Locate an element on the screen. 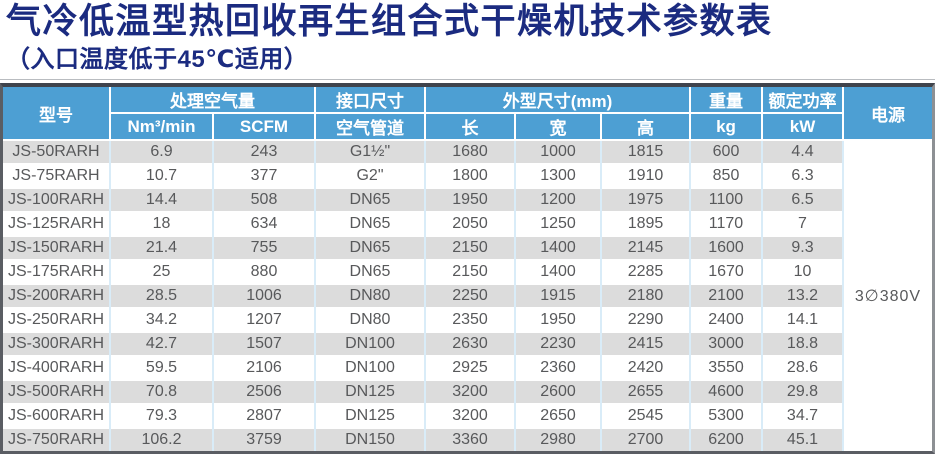 This screenshot has width=935, height=454. scfm-cell: 243 is located at coordinates (264, 152).